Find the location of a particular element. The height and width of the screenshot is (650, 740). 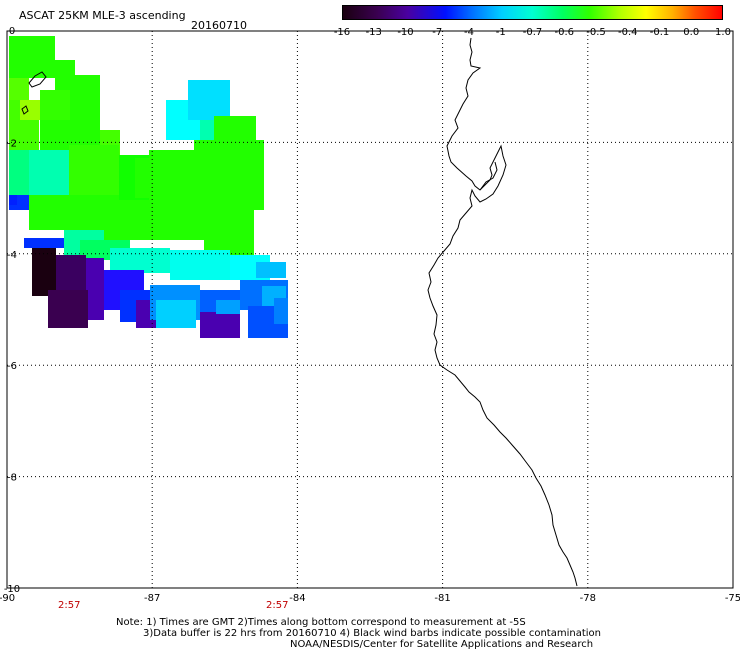

scale-tick-label: -4 is located at coordinates (469, 32).